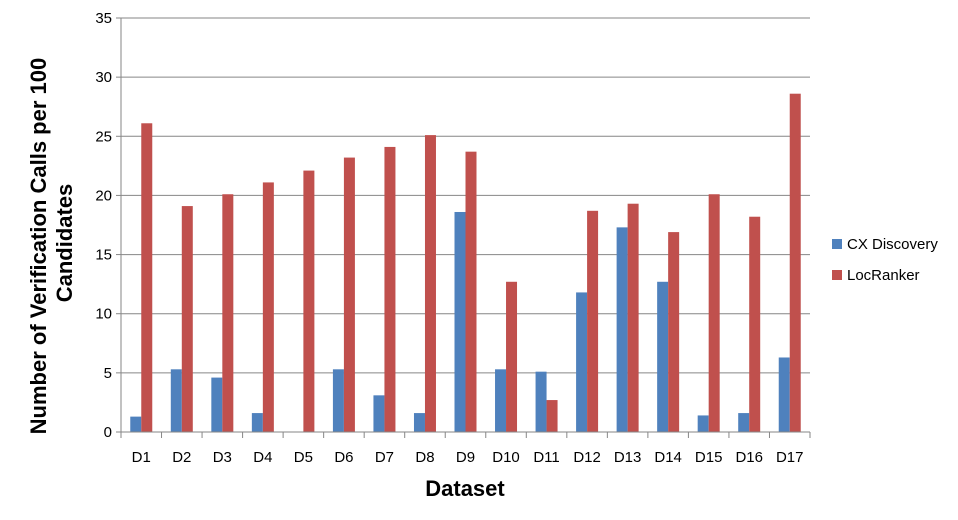  I want to click on x-tick-label: D3, so click(222, 457).